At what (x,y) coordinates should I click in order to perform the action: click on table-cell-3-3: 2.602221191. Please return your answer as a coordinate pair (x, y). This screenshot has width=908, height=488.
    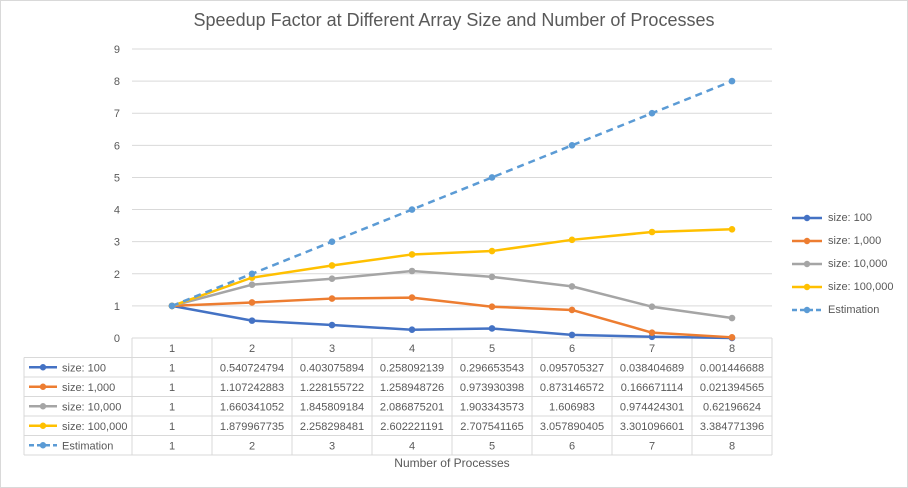
    Looking at the image, I should click on (411, 427).